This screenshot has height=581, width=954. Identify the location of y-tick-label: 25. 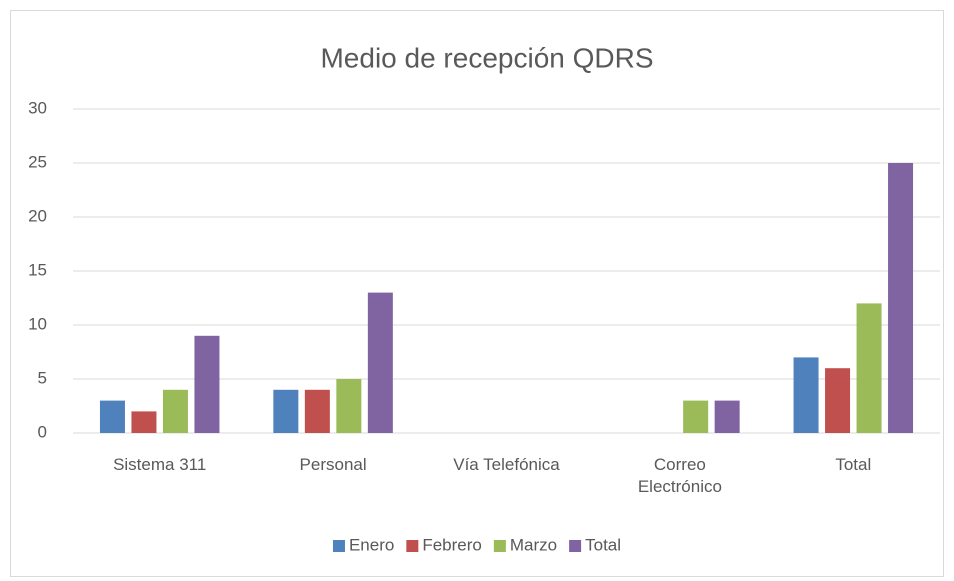
(37, 161).